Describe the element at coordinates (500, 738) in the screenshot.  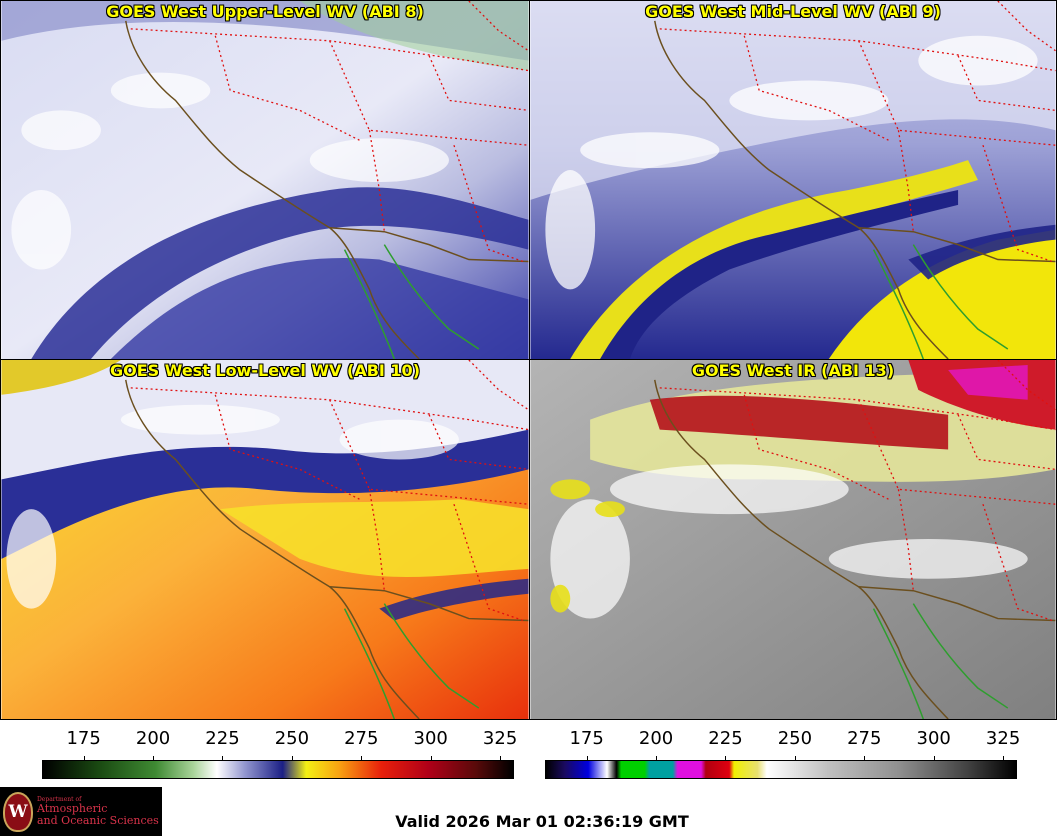
I see `colorbar-left-tick-label: 325` at that location.